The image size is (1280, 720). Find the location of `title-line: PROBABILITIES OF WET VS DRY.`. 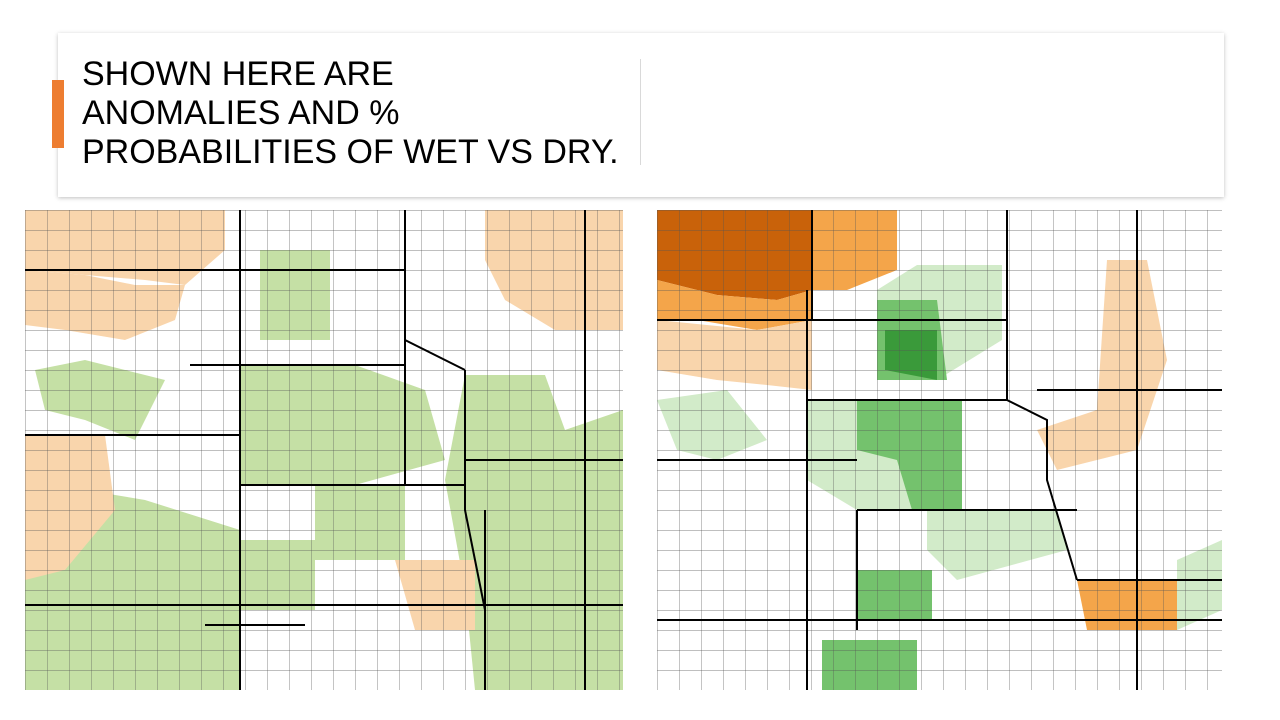

title-line: PROBABILITIES OF WET VS DRY. is located at coordinates (350, 152).